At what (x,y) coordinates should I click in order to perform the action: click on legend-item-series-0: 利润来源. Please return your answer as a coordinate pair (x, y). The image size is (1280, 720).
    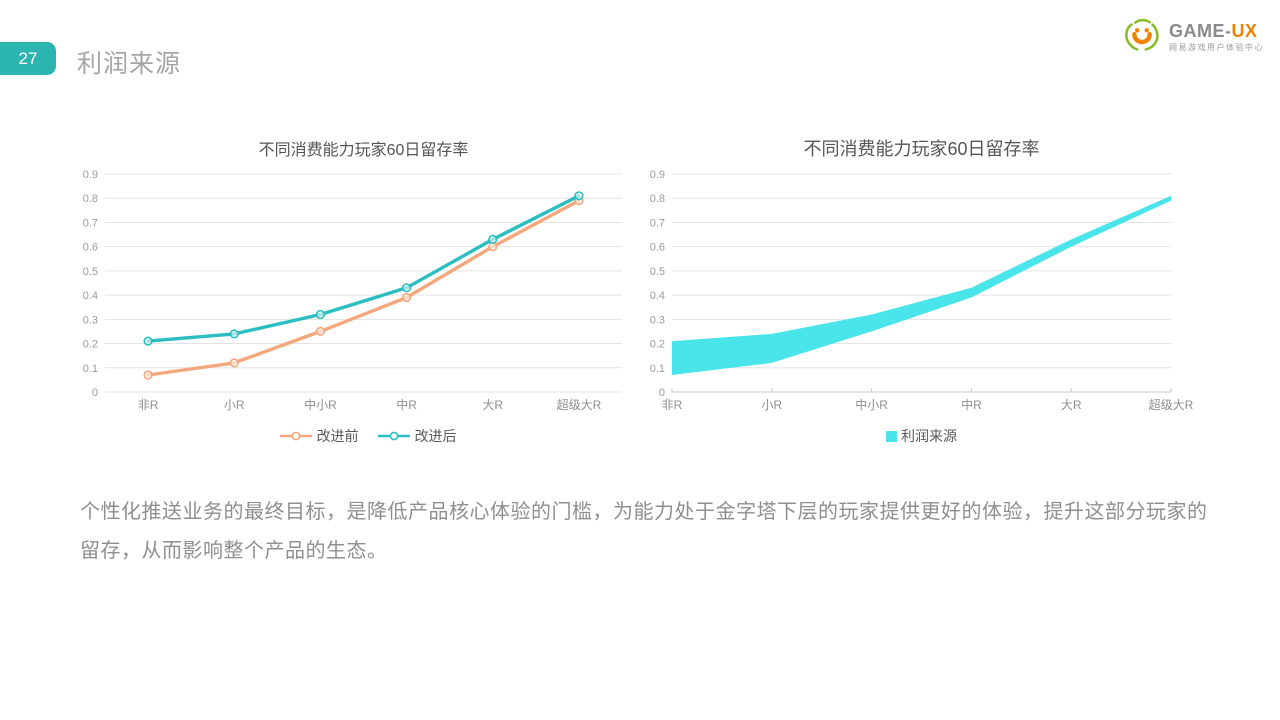
    Looking at the image, I should click on (921, 436).